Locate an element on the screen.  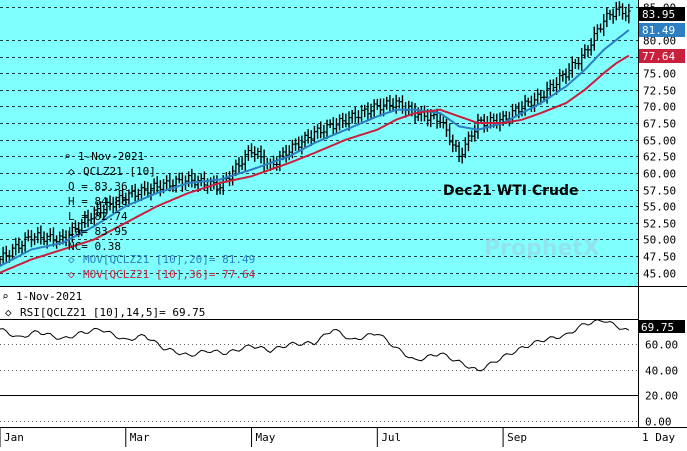
price-tick-label: 47.50 is located at coordinates (659, 257).